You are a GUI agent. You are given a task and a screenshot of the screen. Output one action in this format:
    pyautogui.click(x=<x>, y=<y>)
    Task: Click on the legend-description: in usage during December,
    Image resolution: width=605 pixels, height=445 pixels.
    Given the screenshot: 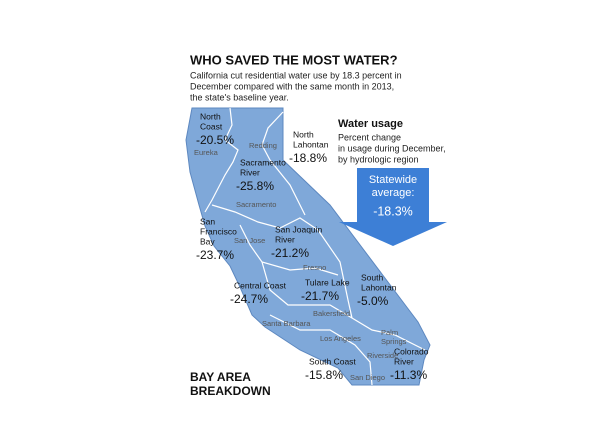 What is the action you would take?
    pyautogui.click(x=392, y=148)
    